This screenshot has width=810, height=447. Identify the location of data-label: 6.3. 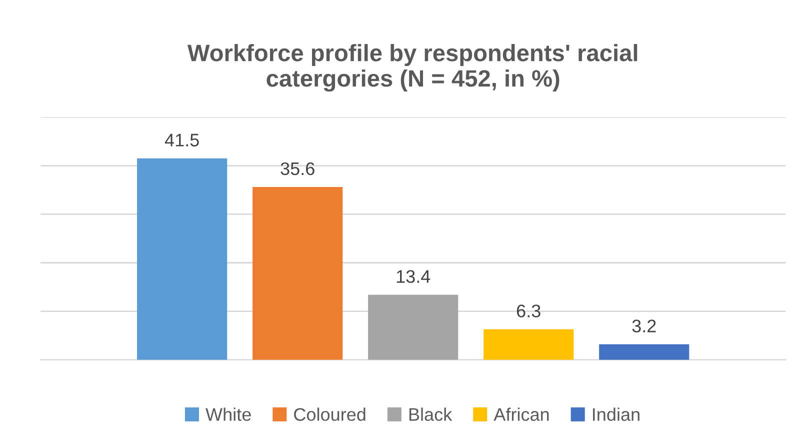
(528, 311).